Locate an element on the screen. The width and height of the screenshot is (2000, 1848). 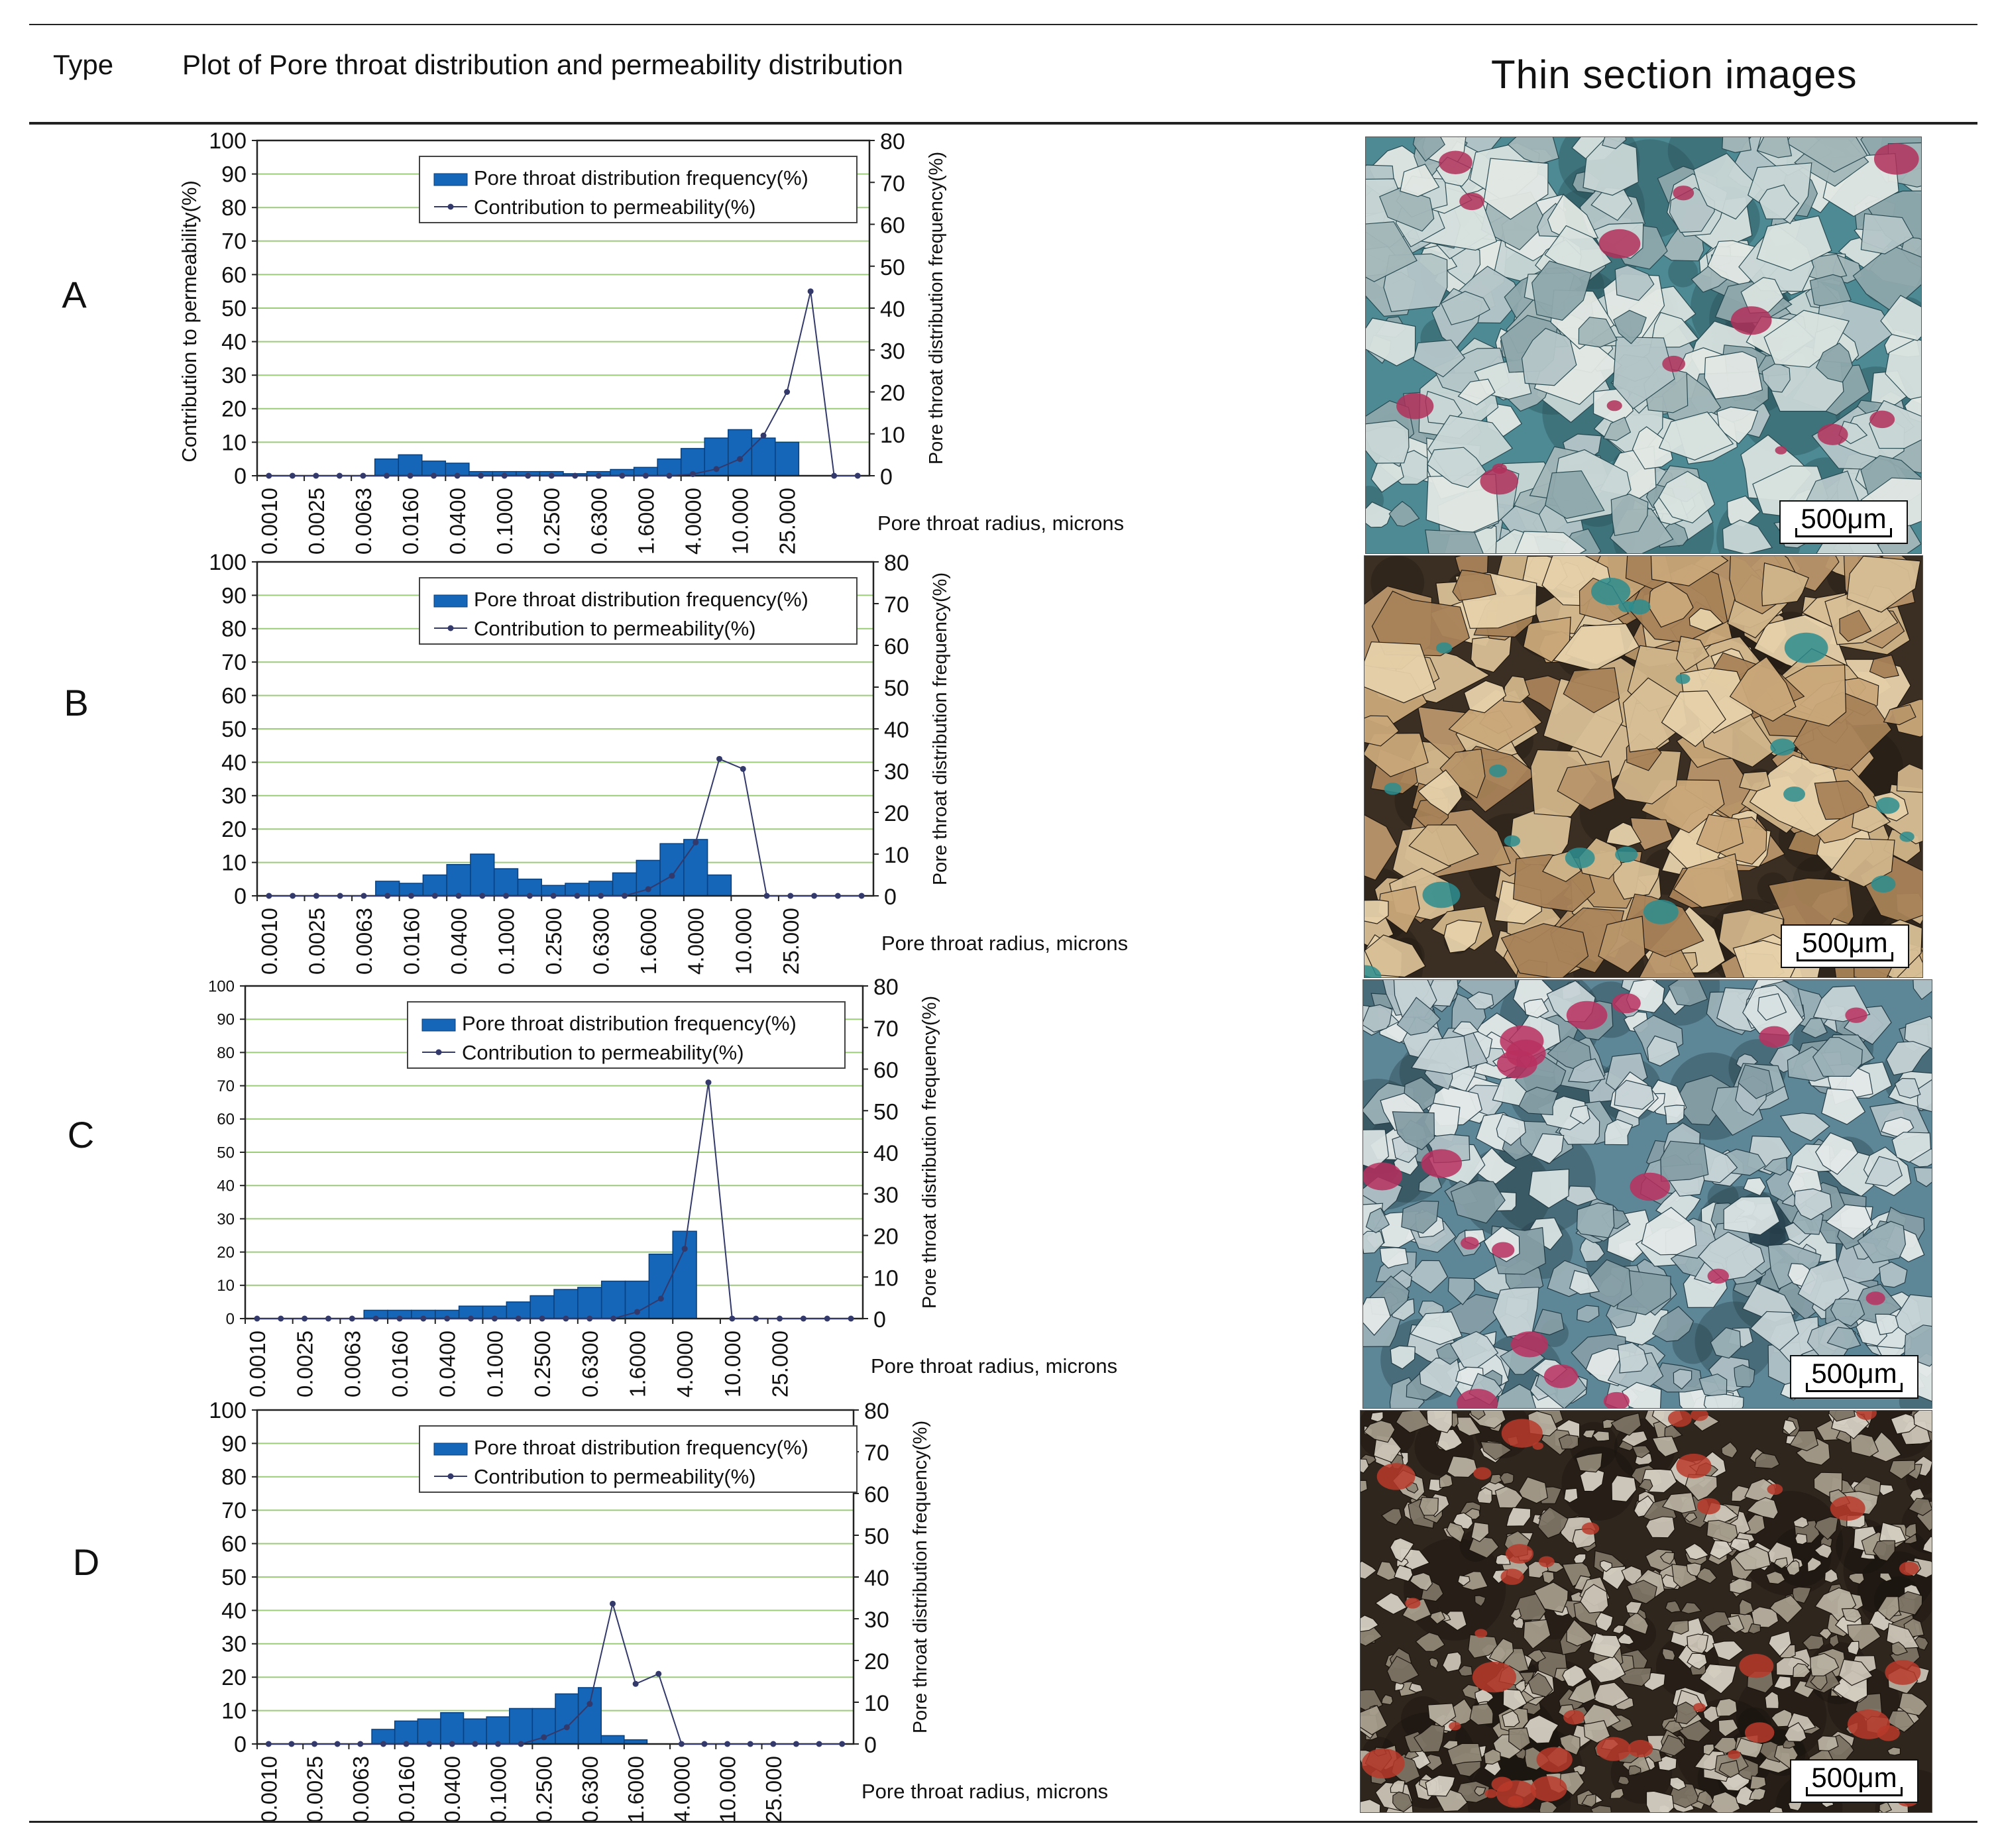
y-right-axis-title: Pore throat distribution frequency(%) is located at coordinates (940, 728).